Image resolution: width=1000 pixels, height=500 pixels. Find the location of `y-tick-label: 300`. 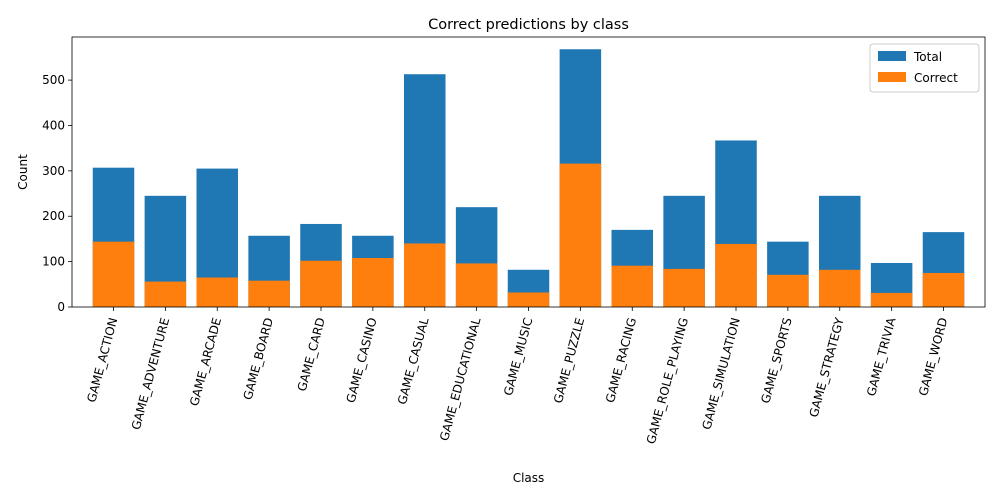

y-tick-label: 300 is located at coordinates (53, 171).